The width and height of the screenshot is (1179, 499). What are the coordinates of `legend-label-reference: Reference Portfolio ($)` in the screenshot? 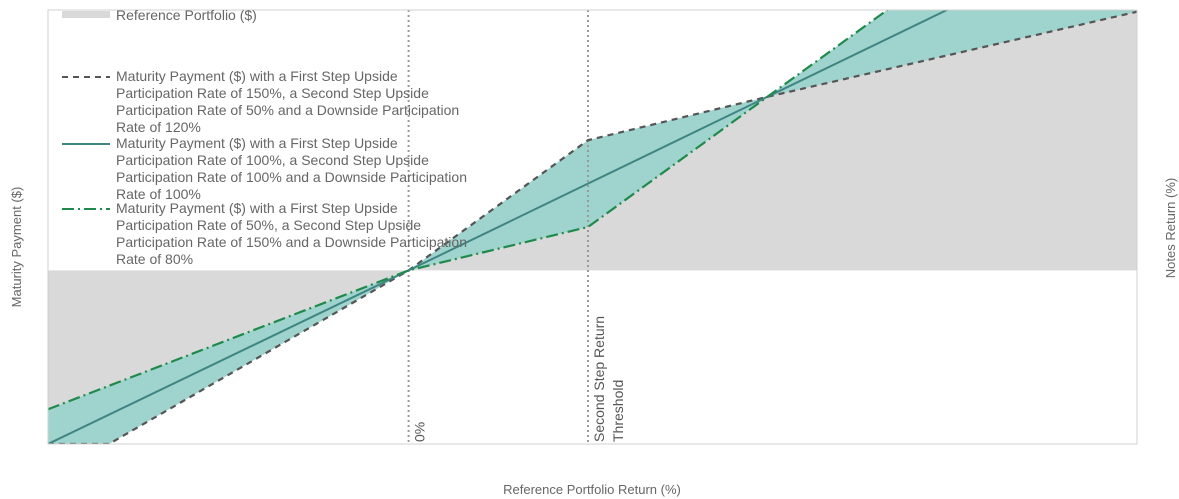 It's located at (186, 15).